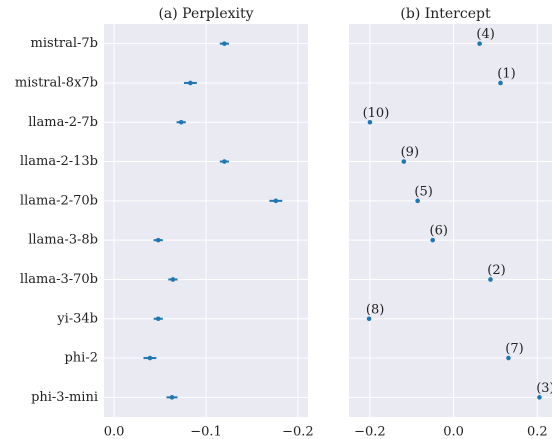 The width and height of the screenshot is (552, 439). What do you see at coordinates (77, 318) in the screenshot?
I see `y-tick-label: yi-34b` at bounding box center [77, 318].